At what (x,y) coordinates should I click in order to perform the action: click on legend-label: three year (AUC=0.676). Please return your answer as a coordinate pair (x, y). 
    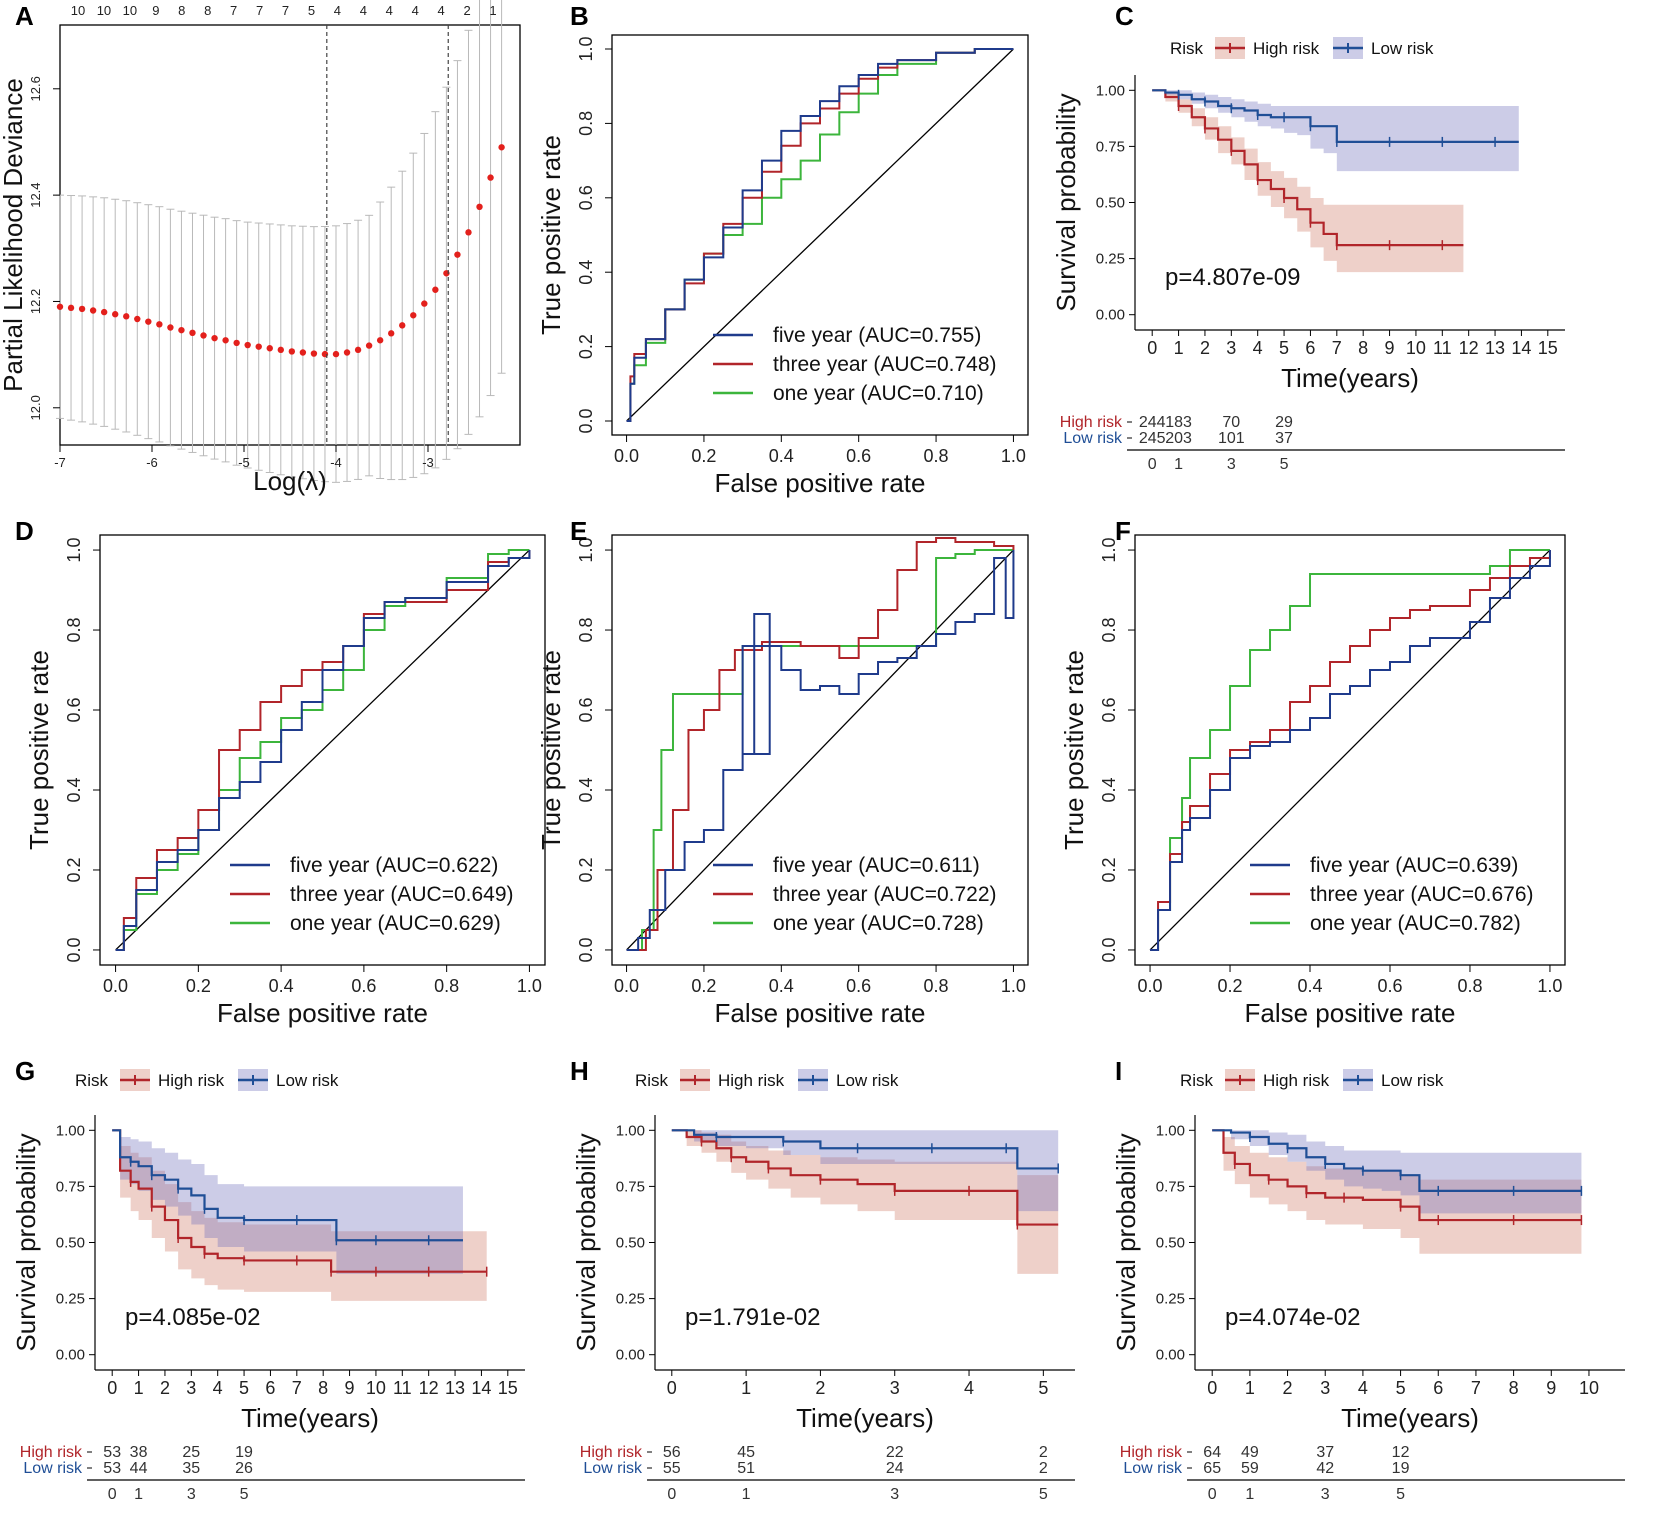
    Looking at the image, I should click on (1422, 894).